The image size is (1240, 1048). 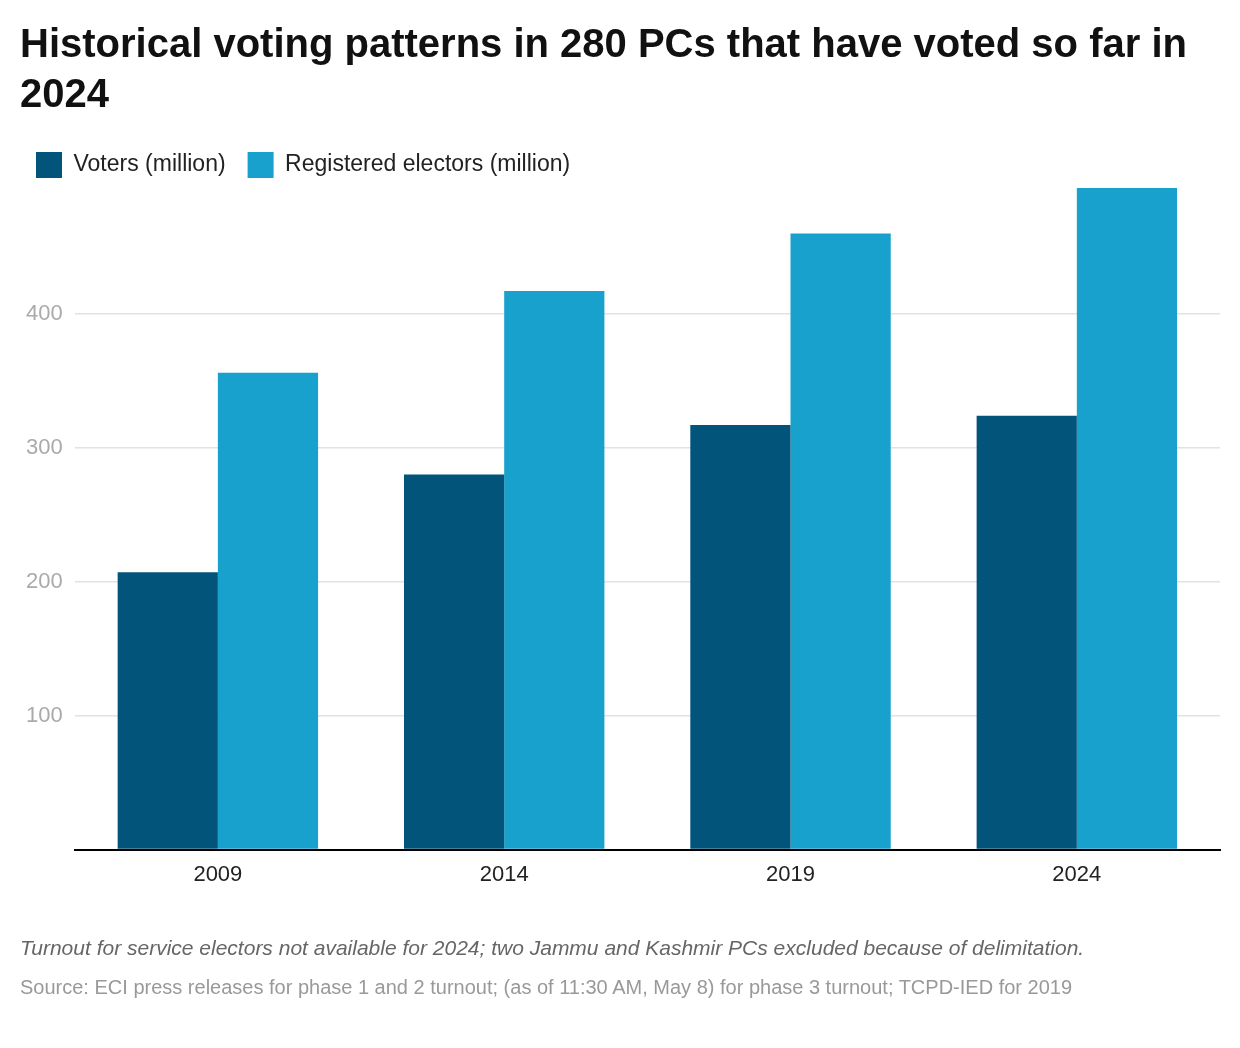 What do you see at coordinates (504, 873) in the screenshot?
I see `x-tick-label: 2014` at bounding box center [504, 873].